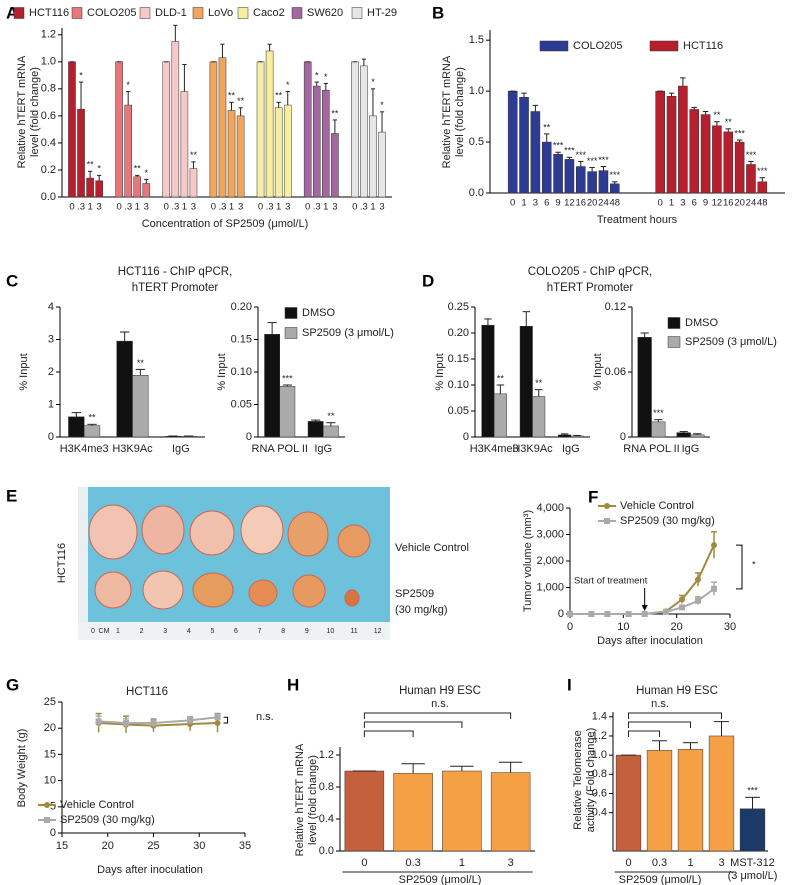  I want to click on legend-label: COLO205, so click(598, 46).